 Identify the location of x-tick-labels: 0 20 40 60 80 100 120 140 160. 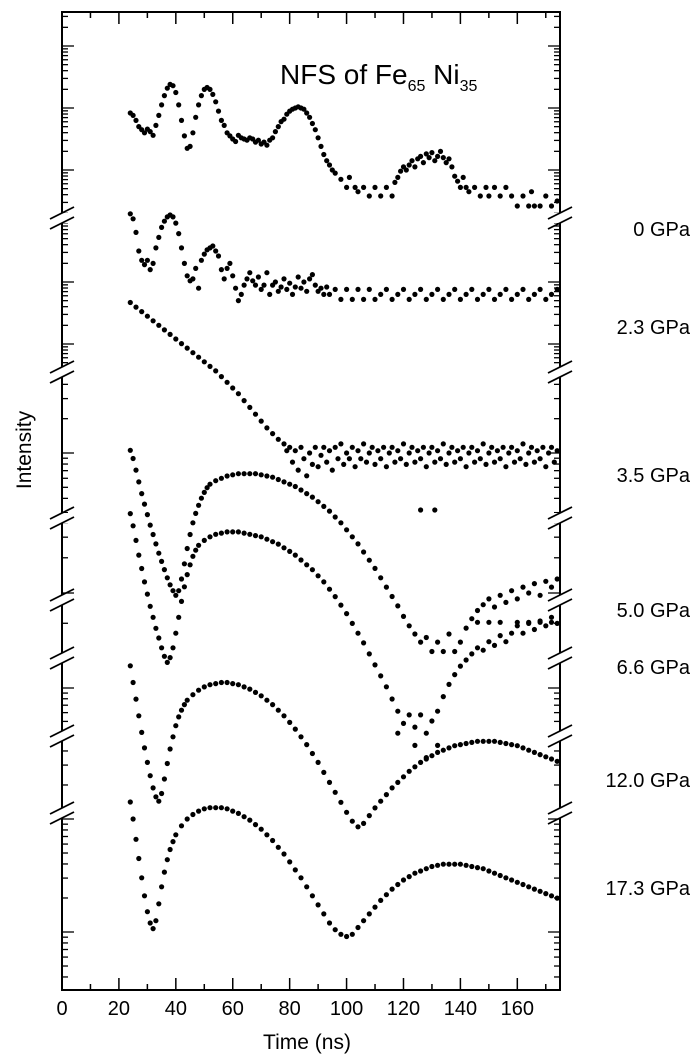
(295, 1009).